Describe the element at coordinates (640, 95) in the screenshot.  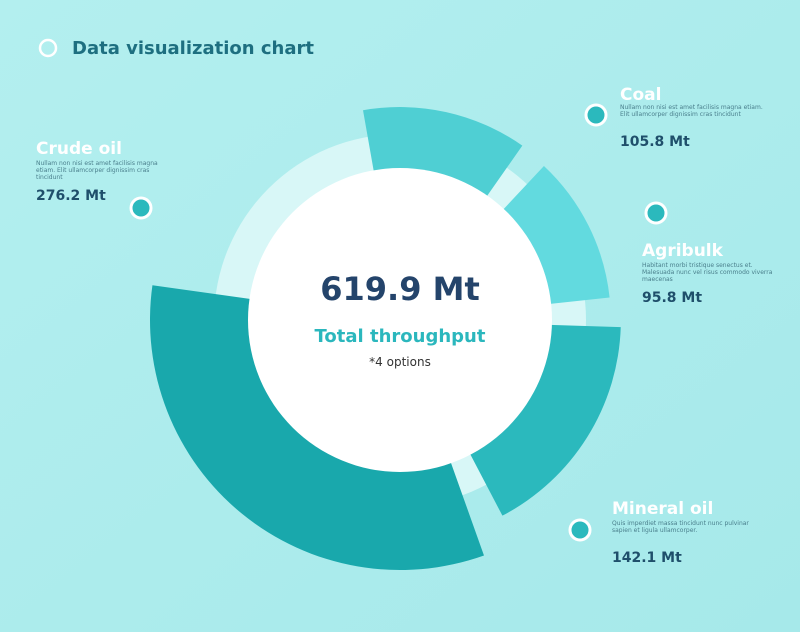
I see `label: Coal` at that location.